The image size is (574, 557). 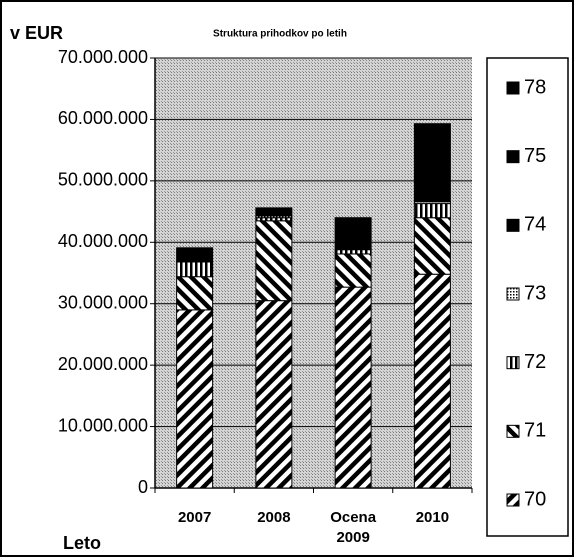 I want to click on y-axis-label: v EUR, so click(x=36, y=33).